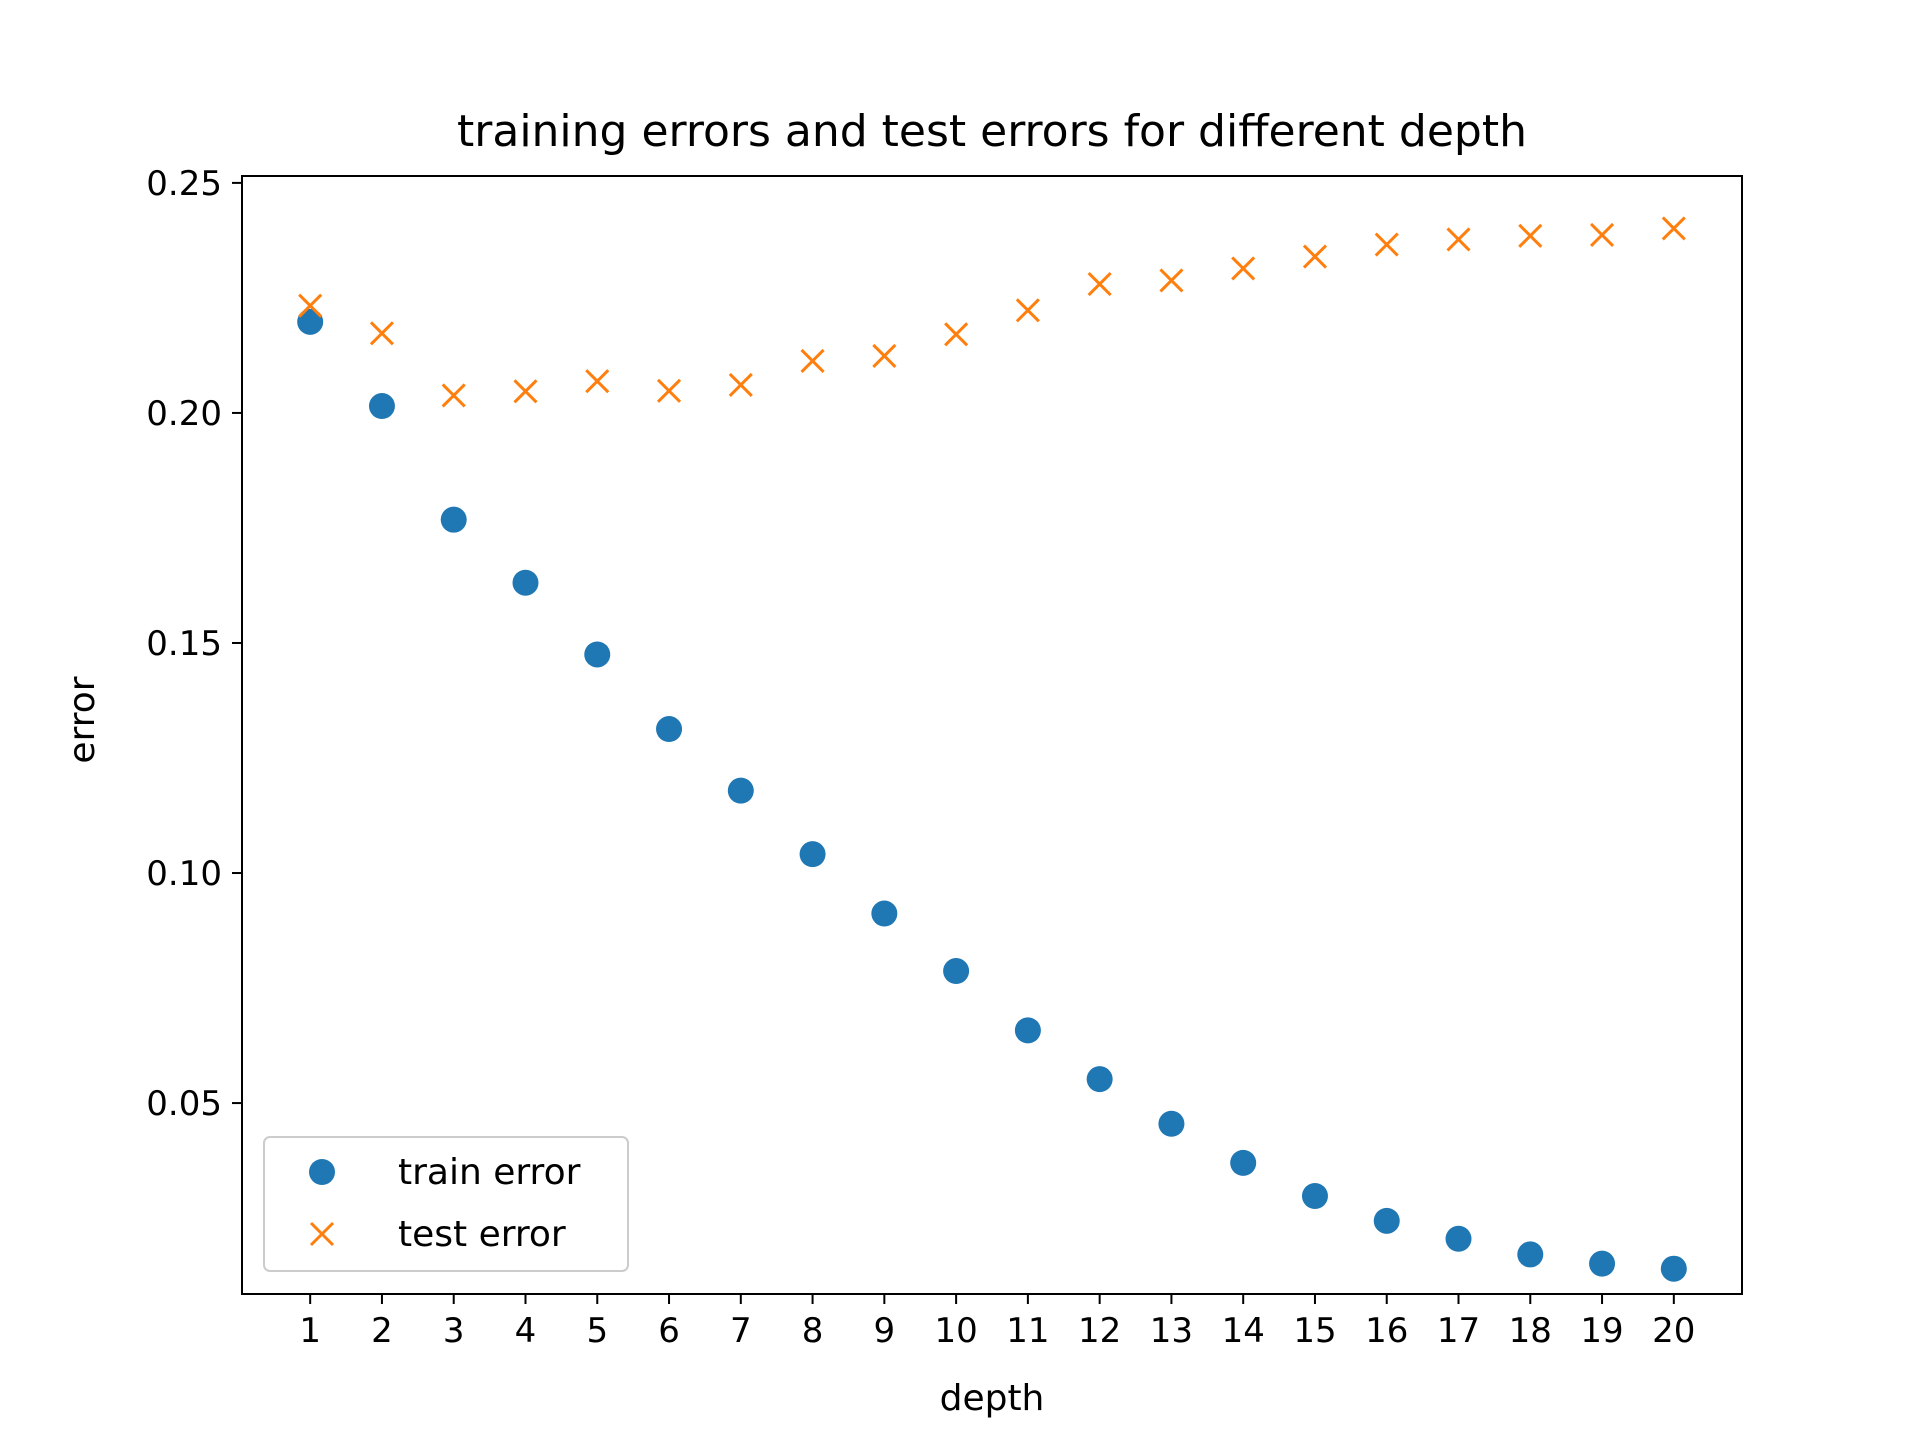 The image size is (1920, 1440). I want to click on y-tick-label: 0.20, so click(184, 414).